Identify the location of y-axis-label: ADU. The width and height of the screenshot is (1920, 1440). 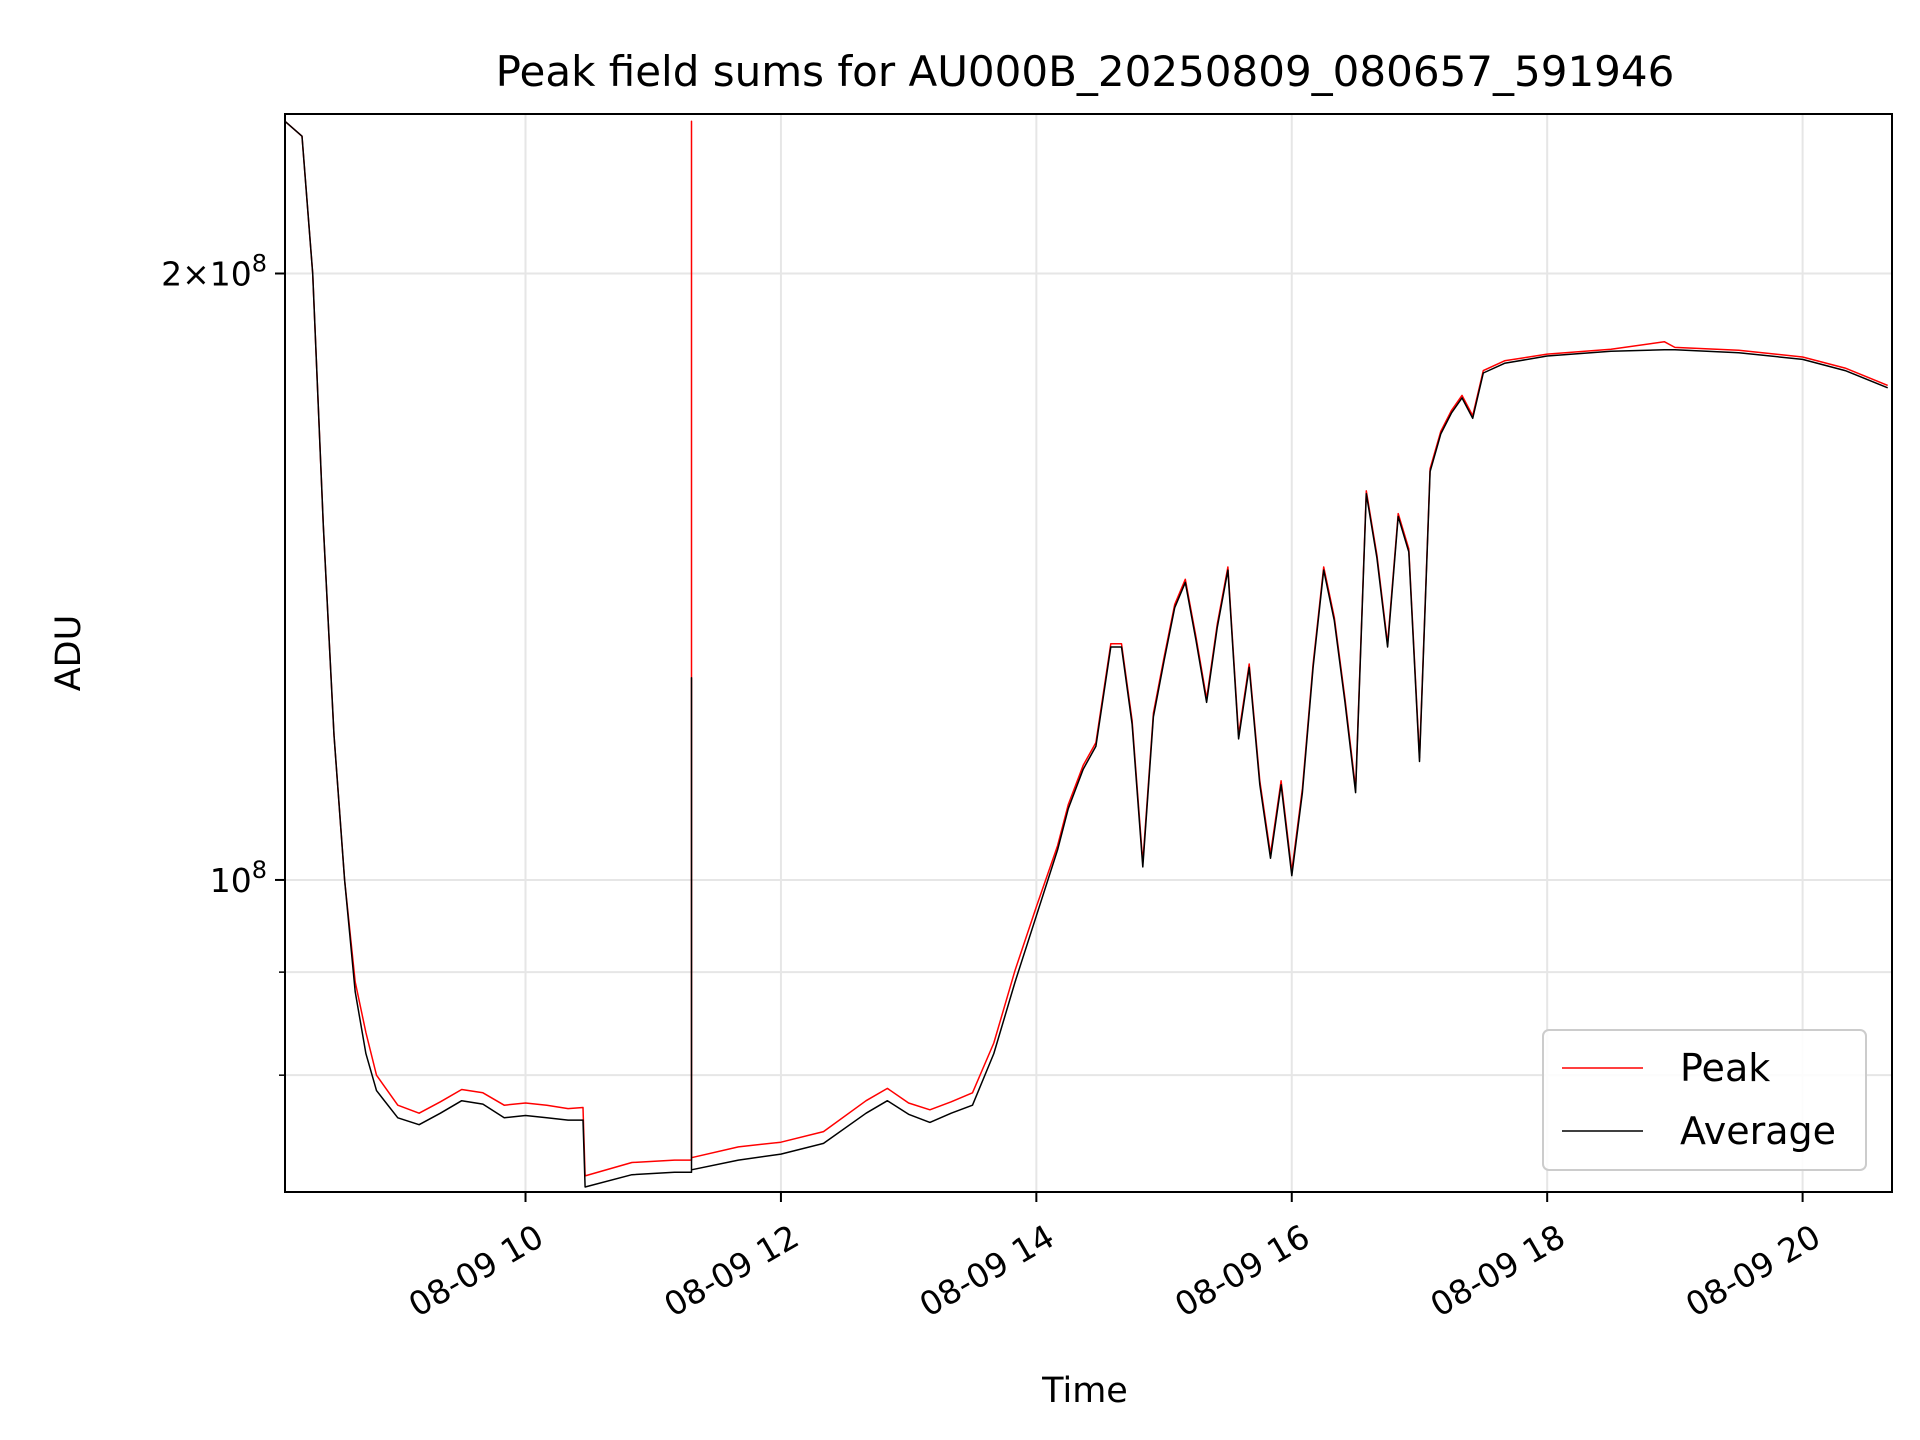
(69, 653).